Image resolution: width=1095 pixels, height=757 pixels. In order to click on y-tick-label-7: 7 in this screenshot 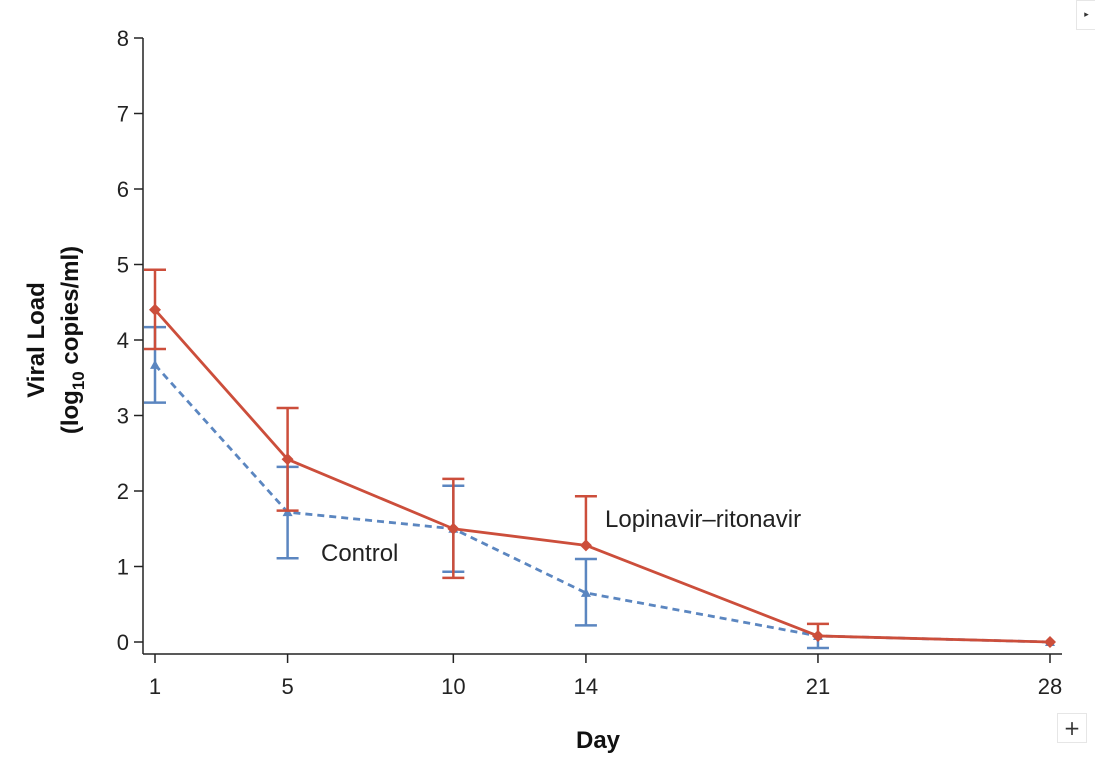, I will do `click(123, 114)`.